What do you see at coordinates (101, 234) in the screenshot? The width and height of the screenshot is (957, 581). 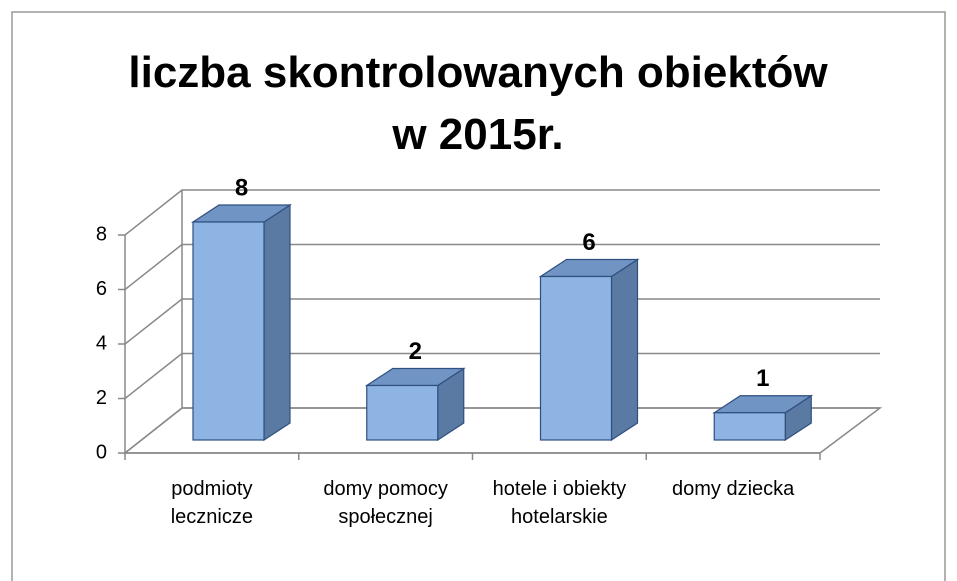 I see `y-tick-label: 8` at bounding box center [101, 234].